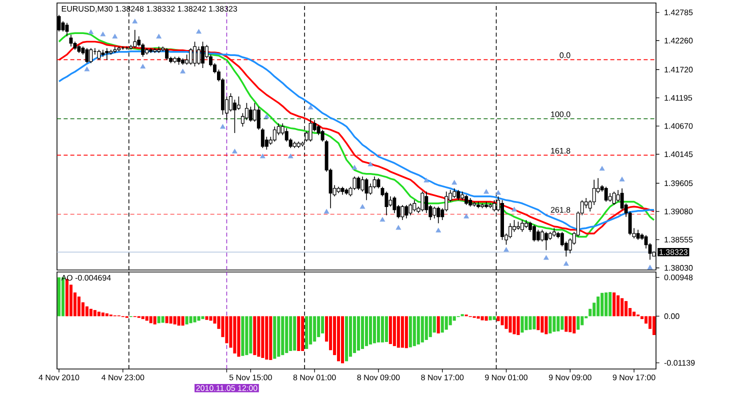 This screenshot has height=394, width=750. Describe the element at coordinates (378, 377) in the screenshot. I see `x-tick-label: 8 Nov 09:00` at that location.